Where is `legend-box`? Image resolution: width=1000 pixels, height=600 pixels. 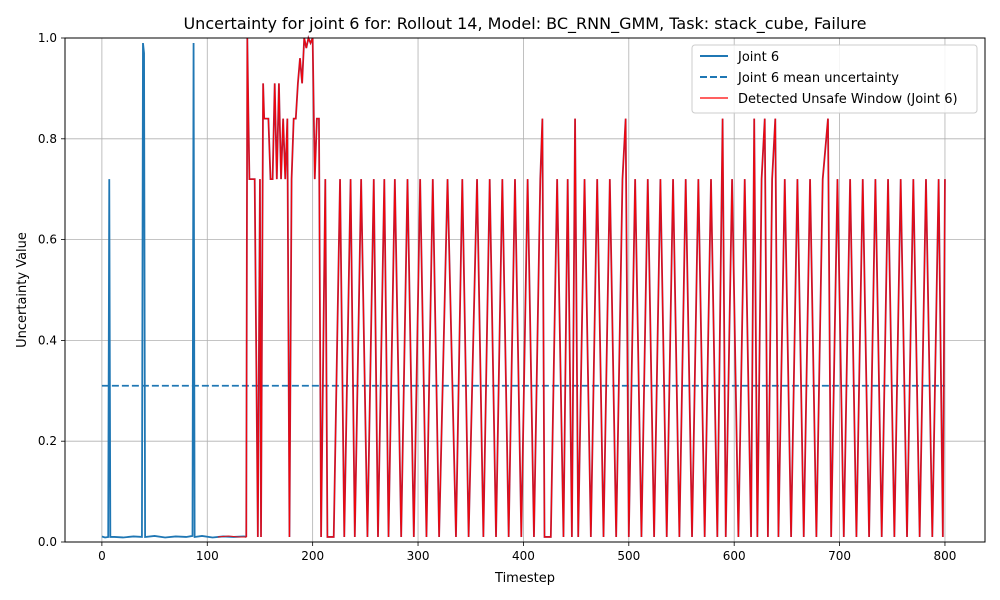 legend-box is located at coordinates (834, 79).